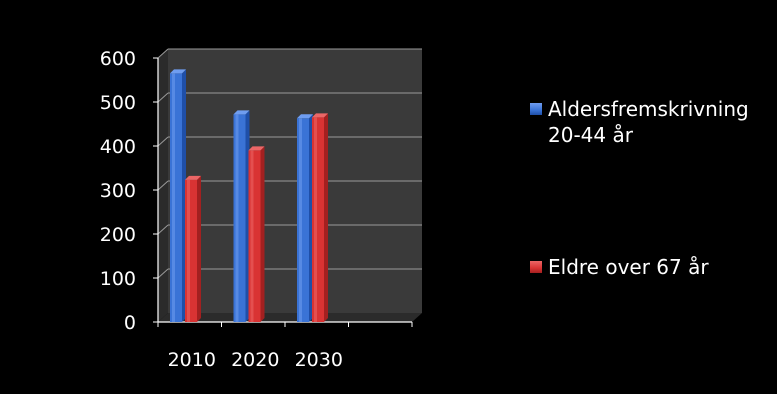 Image resolution: width=777 pixels, height=394 pixels. Describe the element at coordinates (130, 323) in the screenshot. I see `y-tick-label: 0` at that location.